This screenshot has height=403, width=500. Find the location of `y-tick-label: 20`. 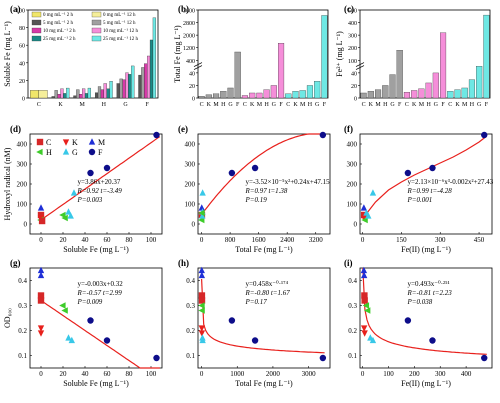

y-tick-label: 20 is located at coordinates (192, 87).